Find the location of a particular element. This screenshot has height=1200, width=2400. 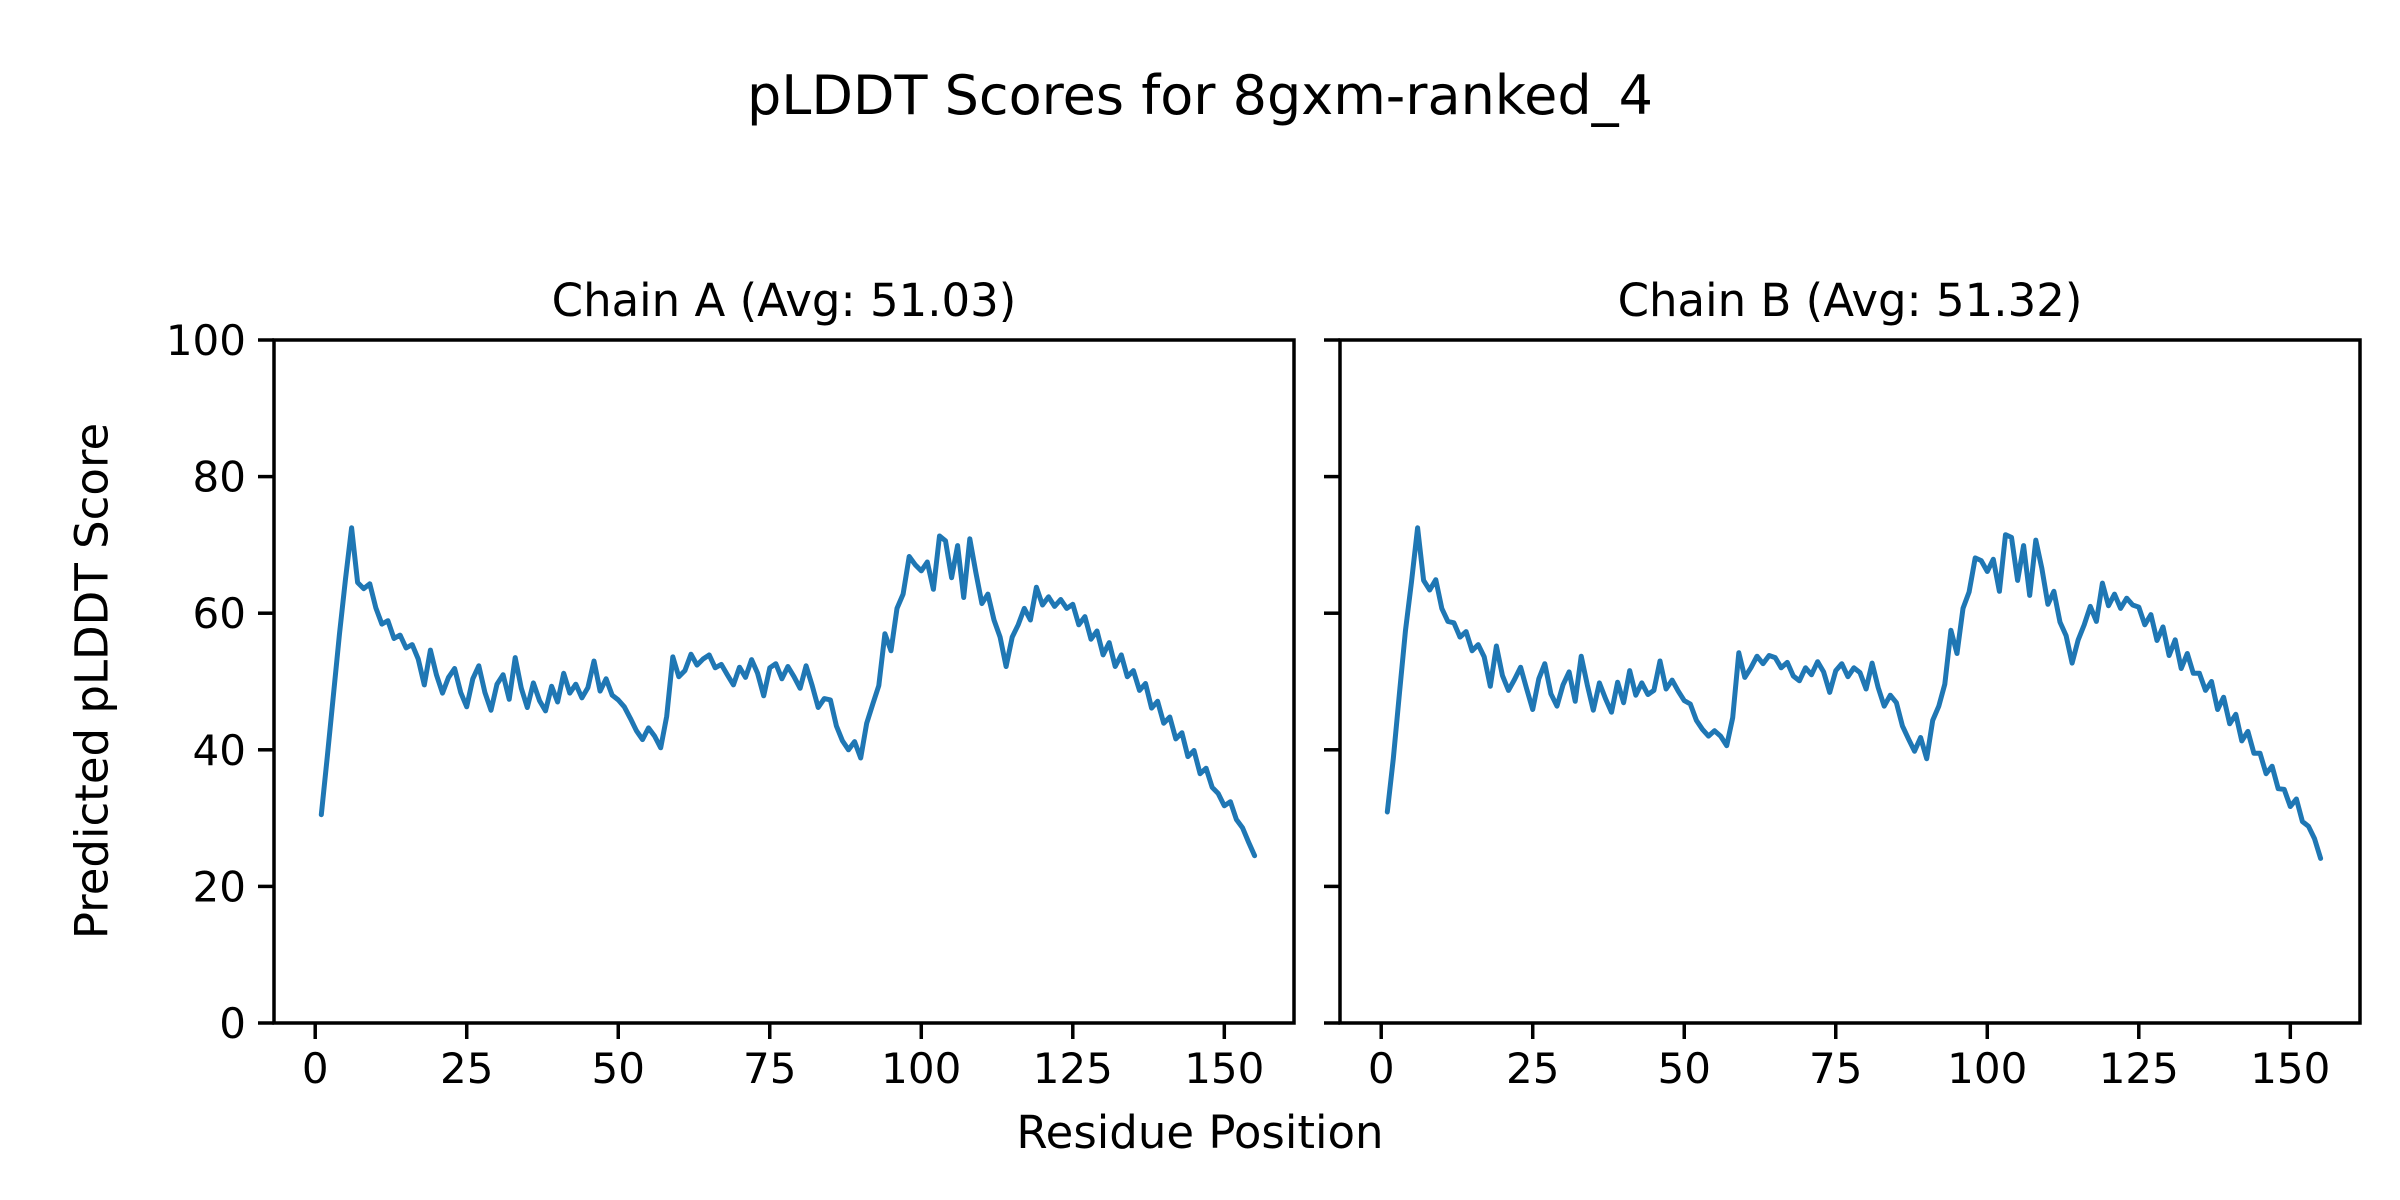

plddt-line-chain-a is located at coordinates (788, 692).